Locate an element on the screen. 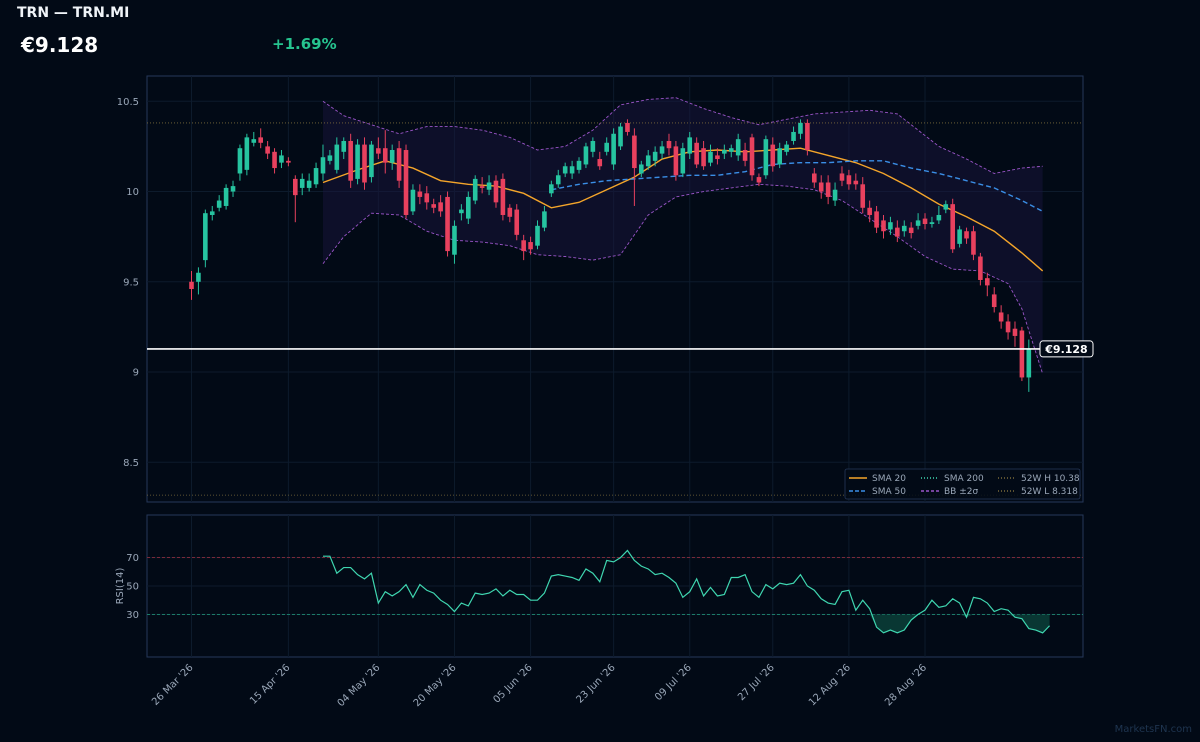 The width and height of the screenshot is (1200, 742). x-tick-label: 23 Jun '26 is located at coordinates (595, 683).